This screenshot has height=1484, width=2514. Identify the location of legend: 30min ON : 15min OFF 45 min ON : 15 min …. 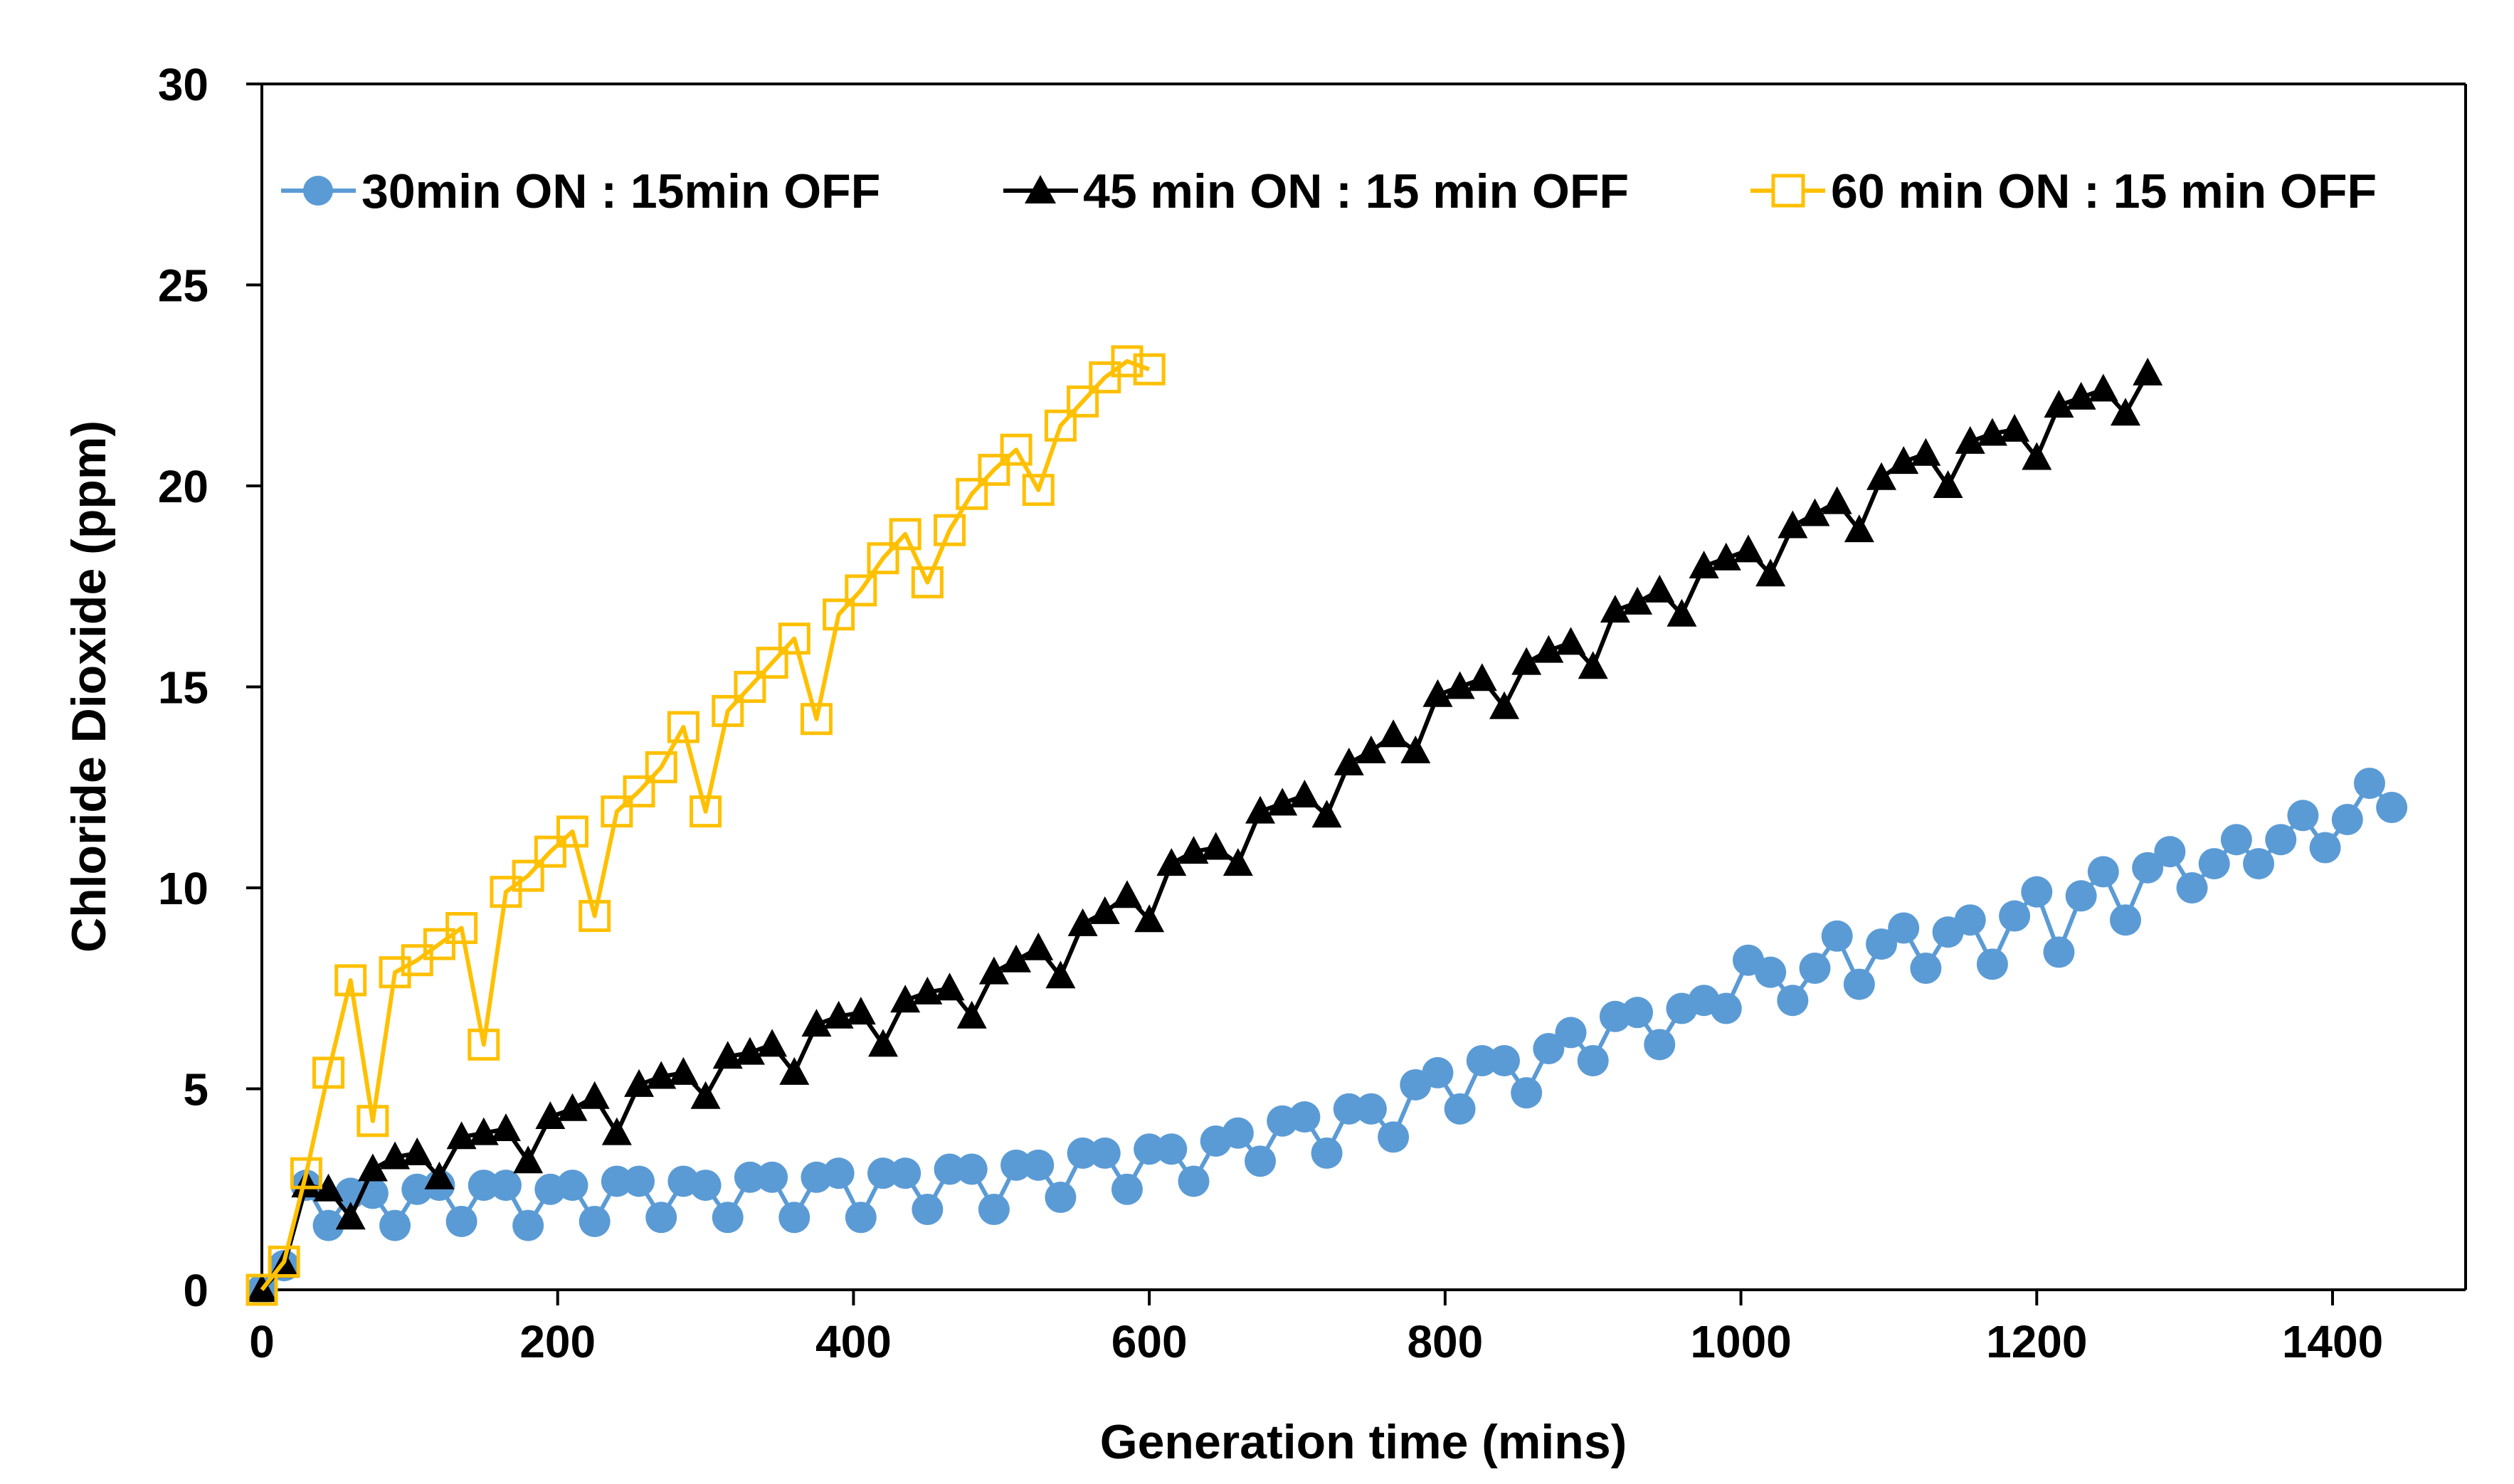
(1329, 191).